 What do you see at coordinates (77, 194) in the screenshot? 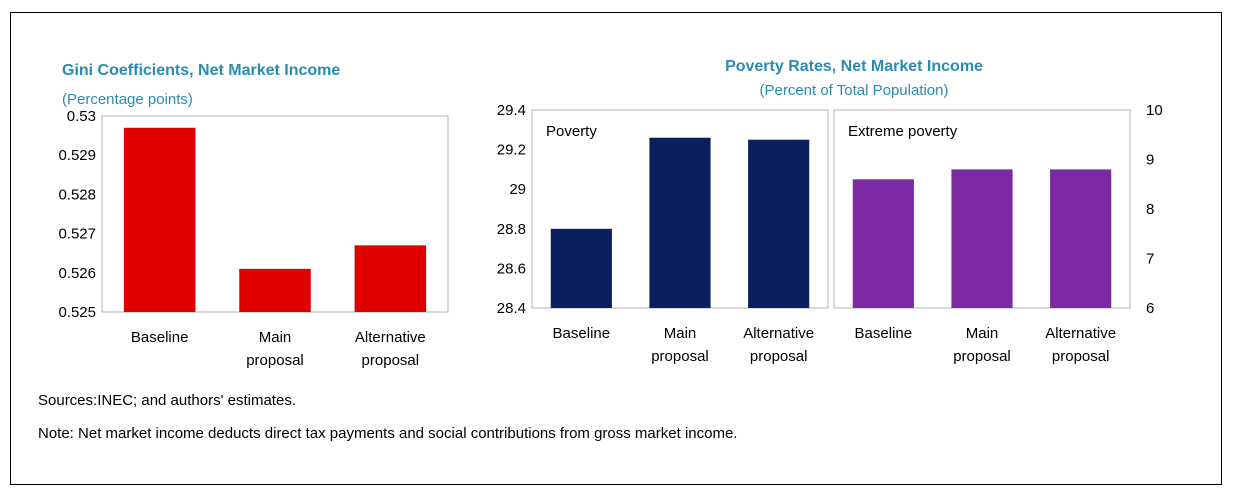
I see `gini-y-tick-label: 0.528` at bounding box center [77, 194].